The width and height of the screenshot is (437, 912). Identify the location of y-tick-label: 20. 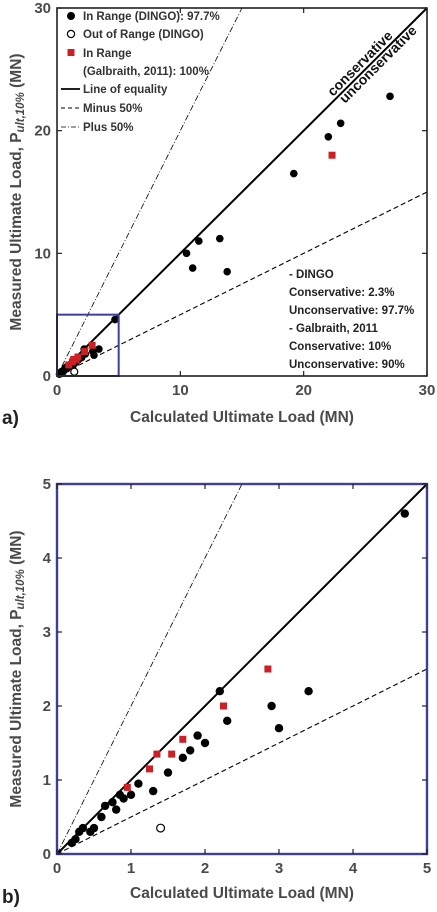
(42, 131).